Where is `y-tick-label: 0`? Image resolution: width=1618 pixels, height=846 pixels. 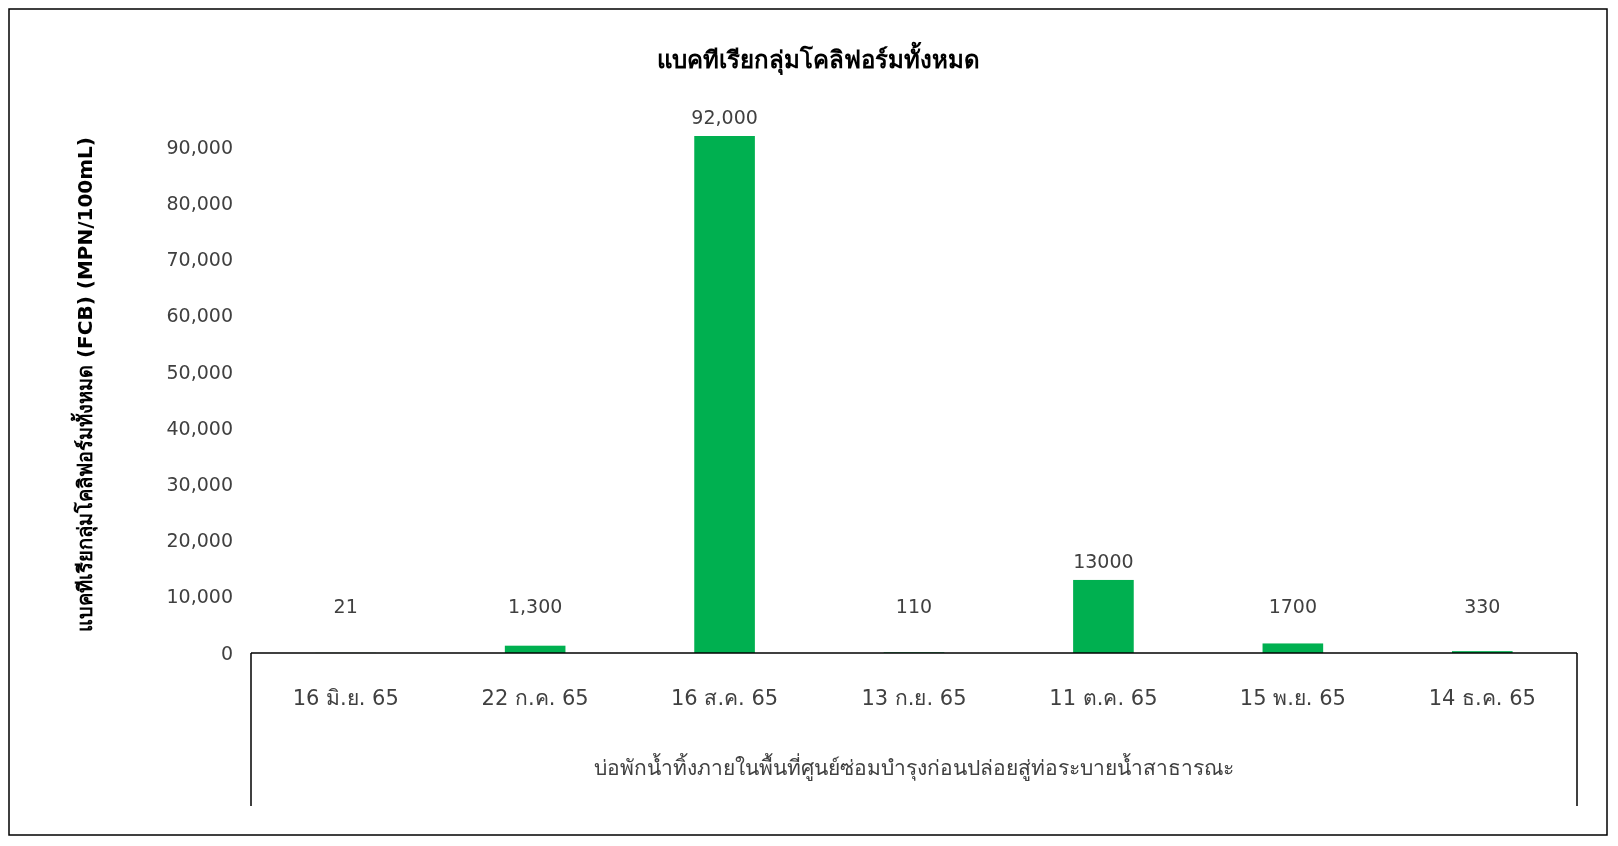
y-tick-label: 0 is located at coordinates (226, 652).